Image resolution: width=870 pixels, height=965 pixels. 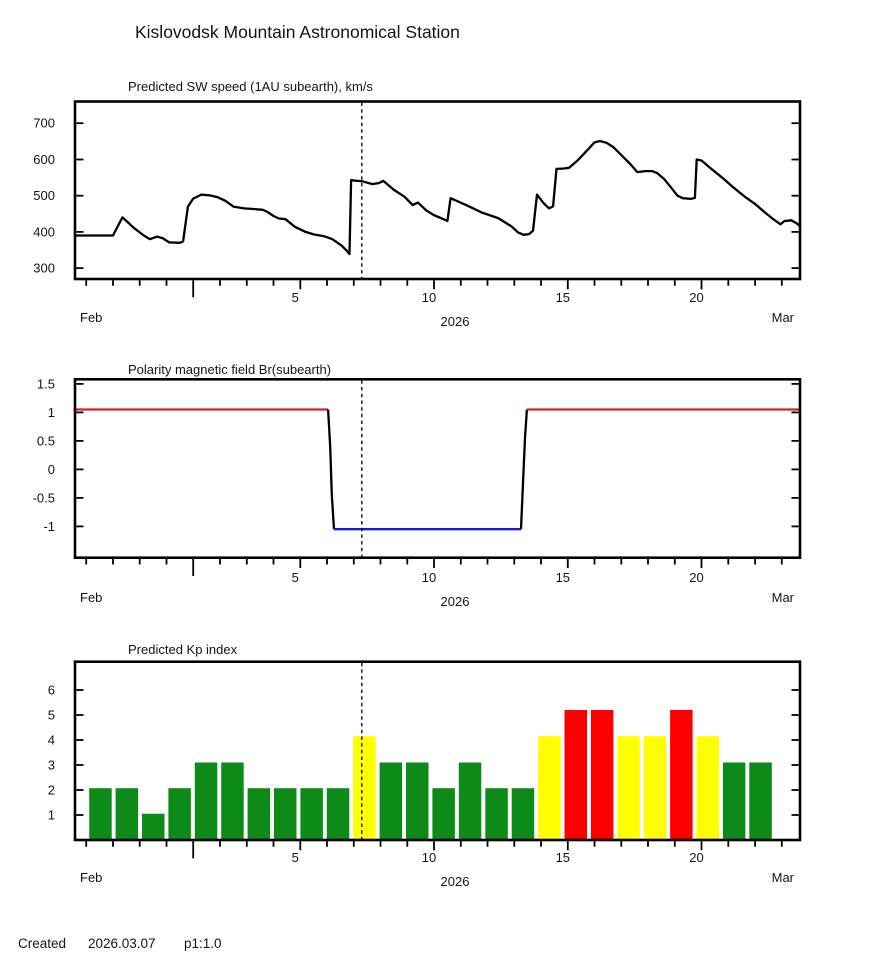 What do you see at coordinates (122, 943) in the screenshot?
I see `created-date: 2026.03.07` at bounding box center [122, 943].